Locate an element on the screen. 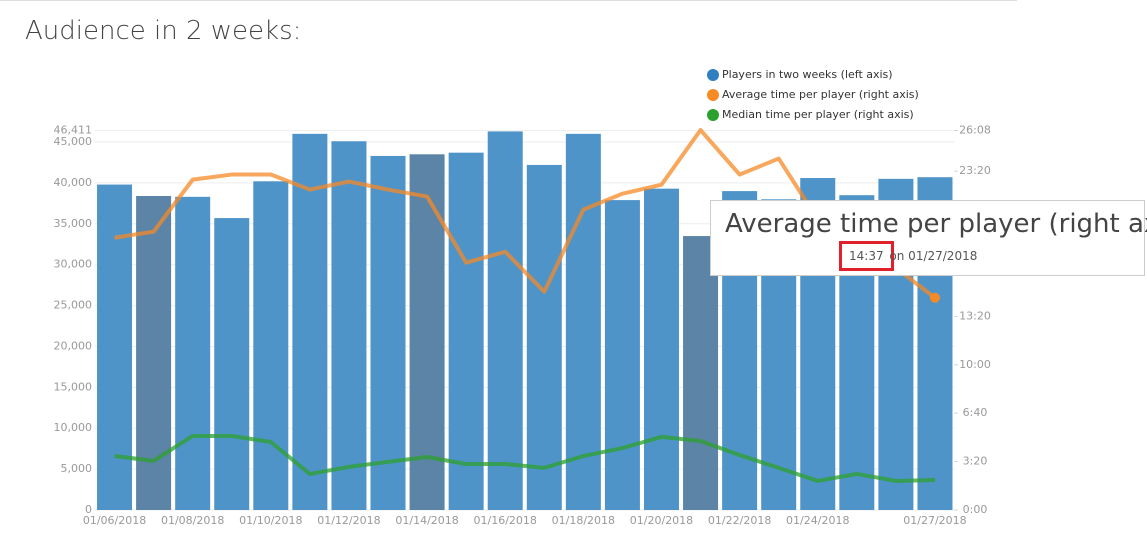 This screenshot has width=1147, height=547. y-tick-label: 15,000 is located at coordinates (73, 386).